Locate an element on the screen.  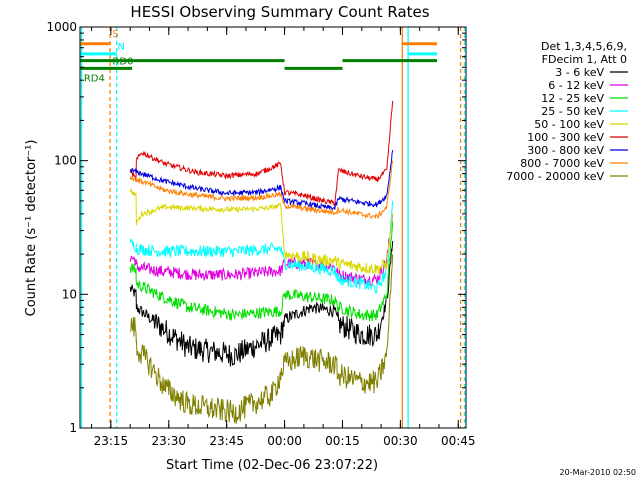
flag-annotations: SN RD0 RD4 is located at coordinates (109, 56).